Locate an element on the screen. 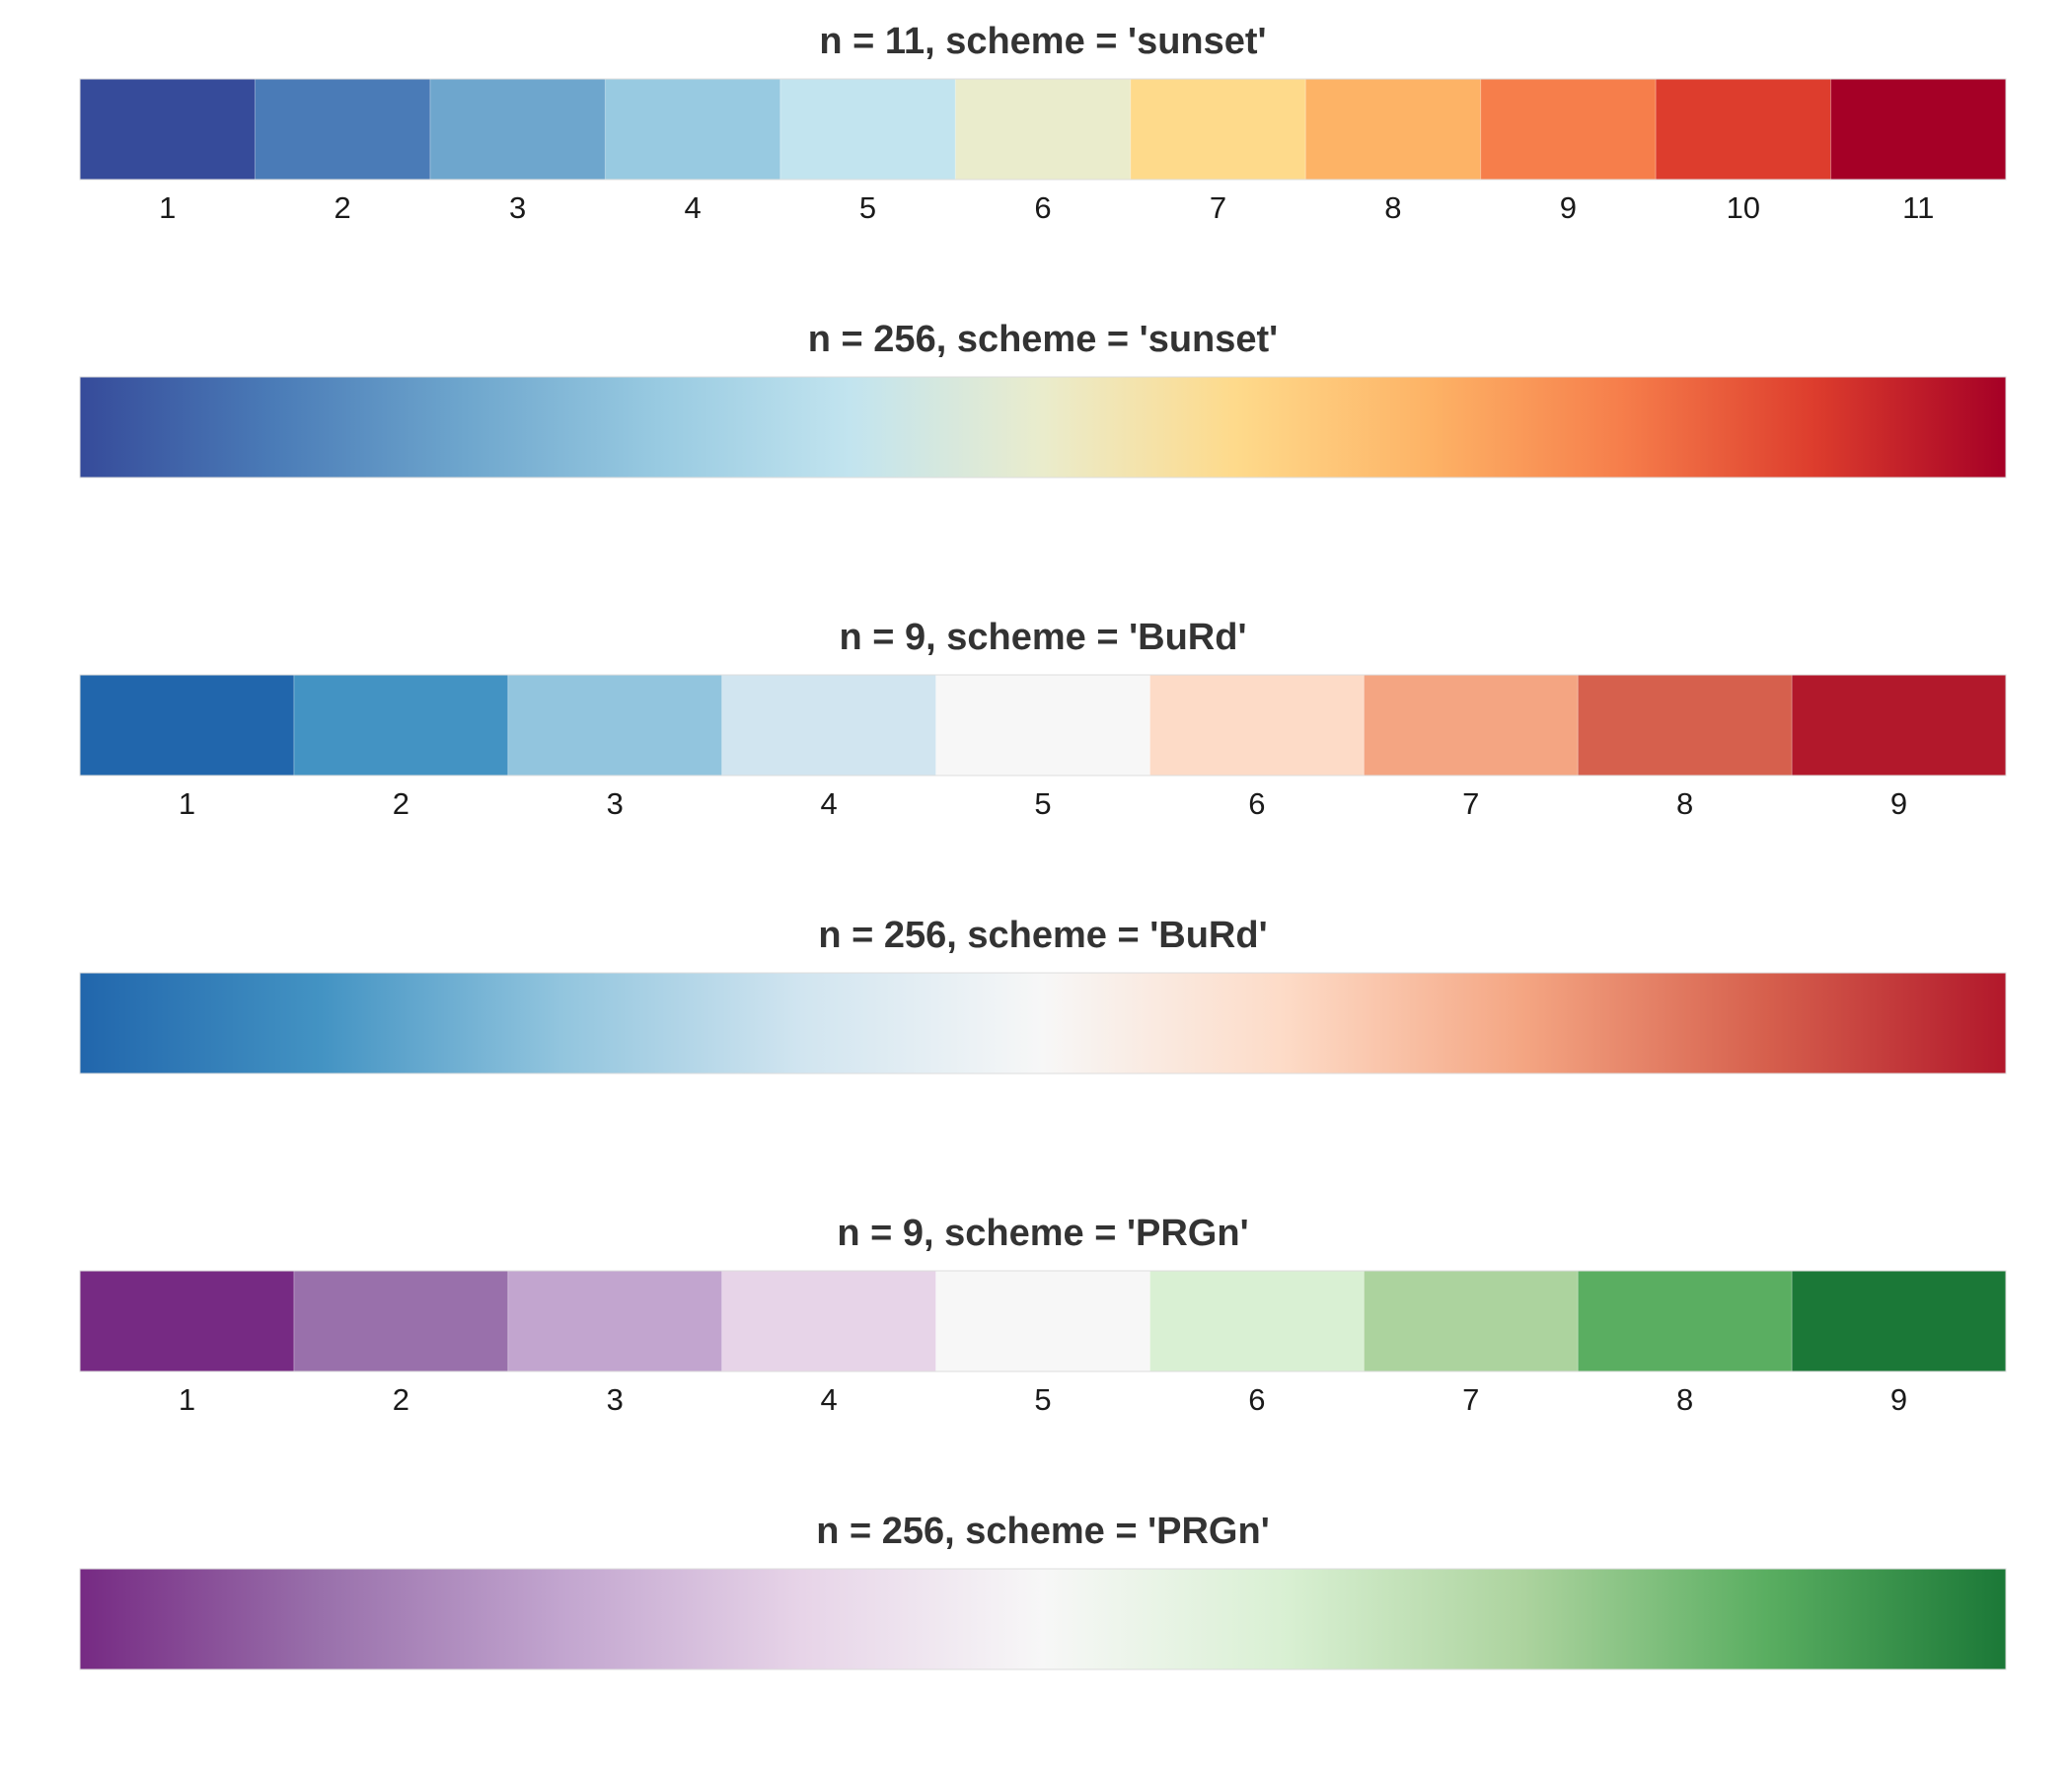 The width and height of the screenshot is (2072, 1776). panel-sunset-n11: n = 11, scheme = 'sunset' 1 2 3 4 5 6 7 8 9 10 11 is located at coordinates (1043, 123).